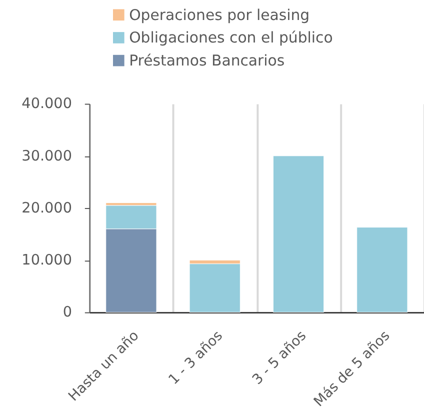 This screenshot has height=417, width=424. What do you see at coordinates (67, 312) in the screenshot?
I see `y-tick-label: 0` at bounding box center [67, 312].